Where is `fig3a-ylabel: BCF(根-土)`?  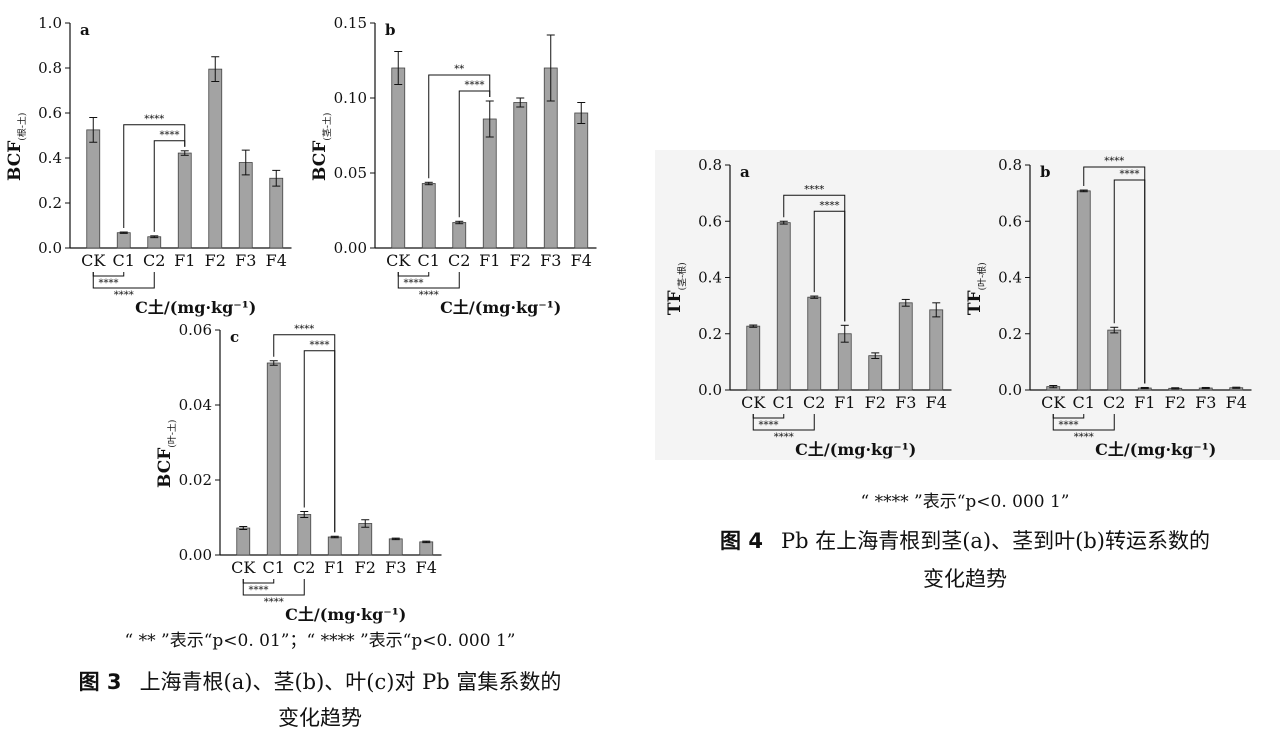 fig3a-ylabel: BCF(根-土) is located at coordinates (16, 147).